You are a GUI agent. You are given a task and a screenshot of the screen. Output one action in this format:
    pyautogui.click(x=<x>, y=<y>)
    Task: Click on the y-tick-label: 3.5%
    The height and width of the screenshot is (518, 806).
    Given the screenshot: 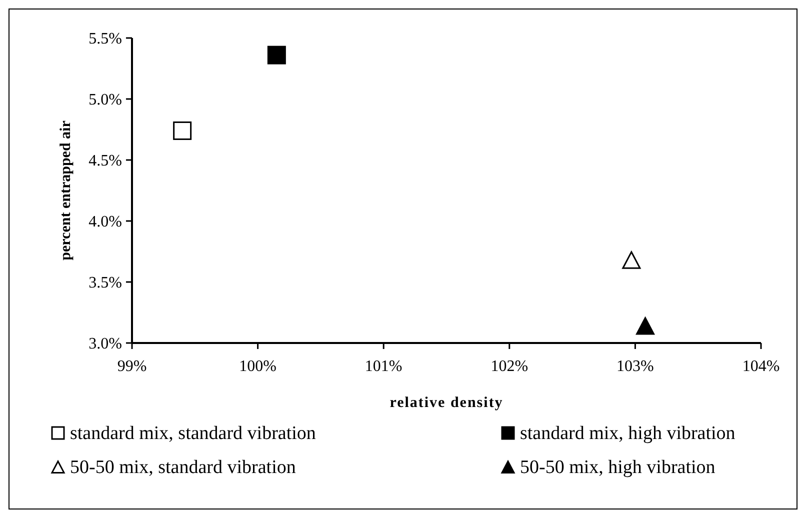 What is the action you would take?
    pyautogui.click(x=105, y=283)
    